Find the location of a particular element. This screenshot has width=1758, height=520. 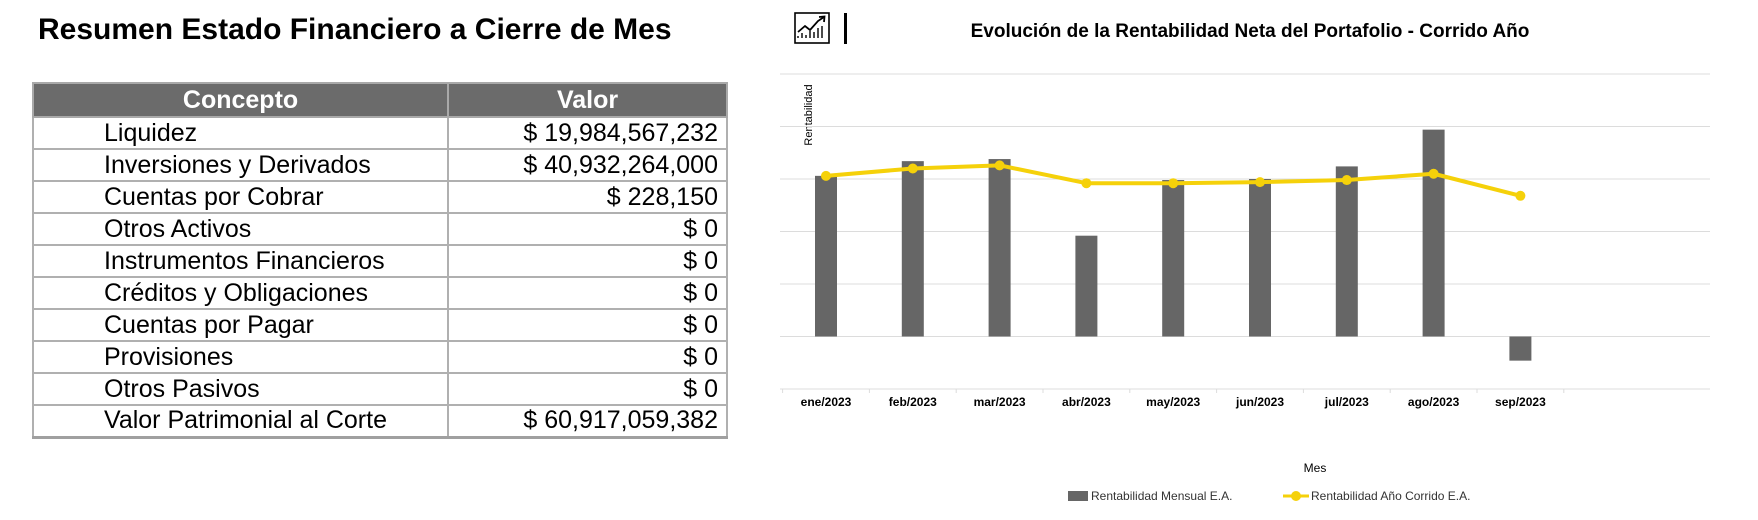

bar-feb/2023 is located at coordinates (912, 249).